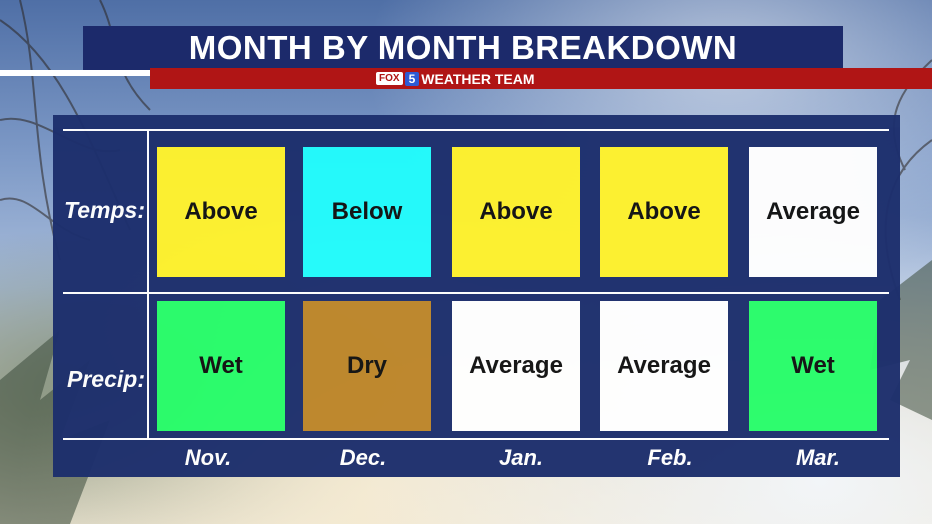 This screenshot has width=932, height=524. Describe the element at coordinates (476, 293) in the screenshot. I see `grid-line-middle` at that location.